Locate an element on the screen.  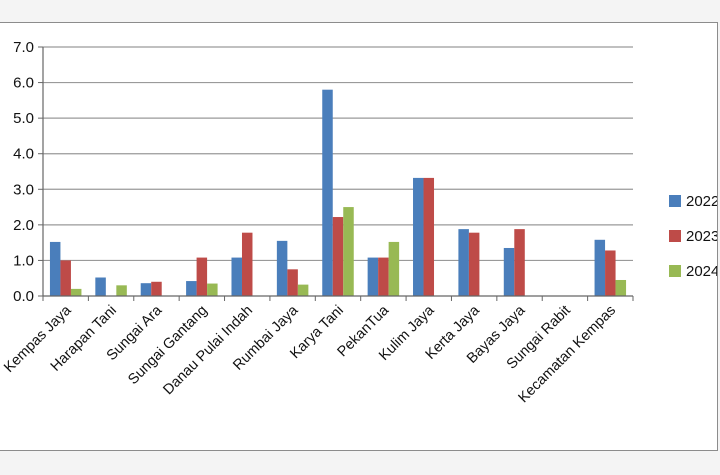
y-tick-label: 7.0 is located at coordinates (23, 47).